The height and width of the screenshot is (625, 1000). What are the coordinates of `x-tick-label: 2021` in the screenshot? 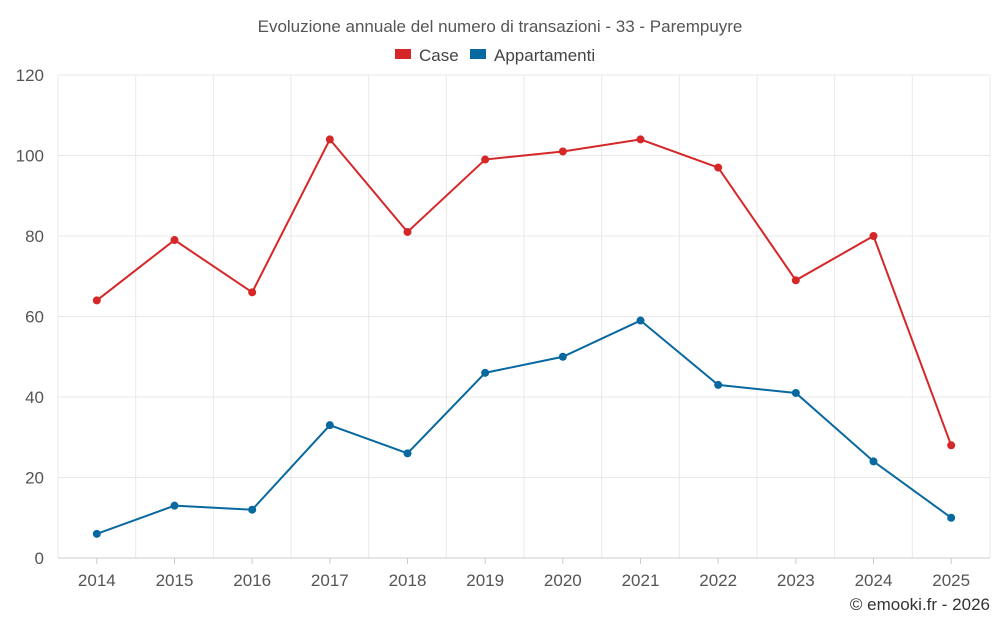 It's located at (641, 580).